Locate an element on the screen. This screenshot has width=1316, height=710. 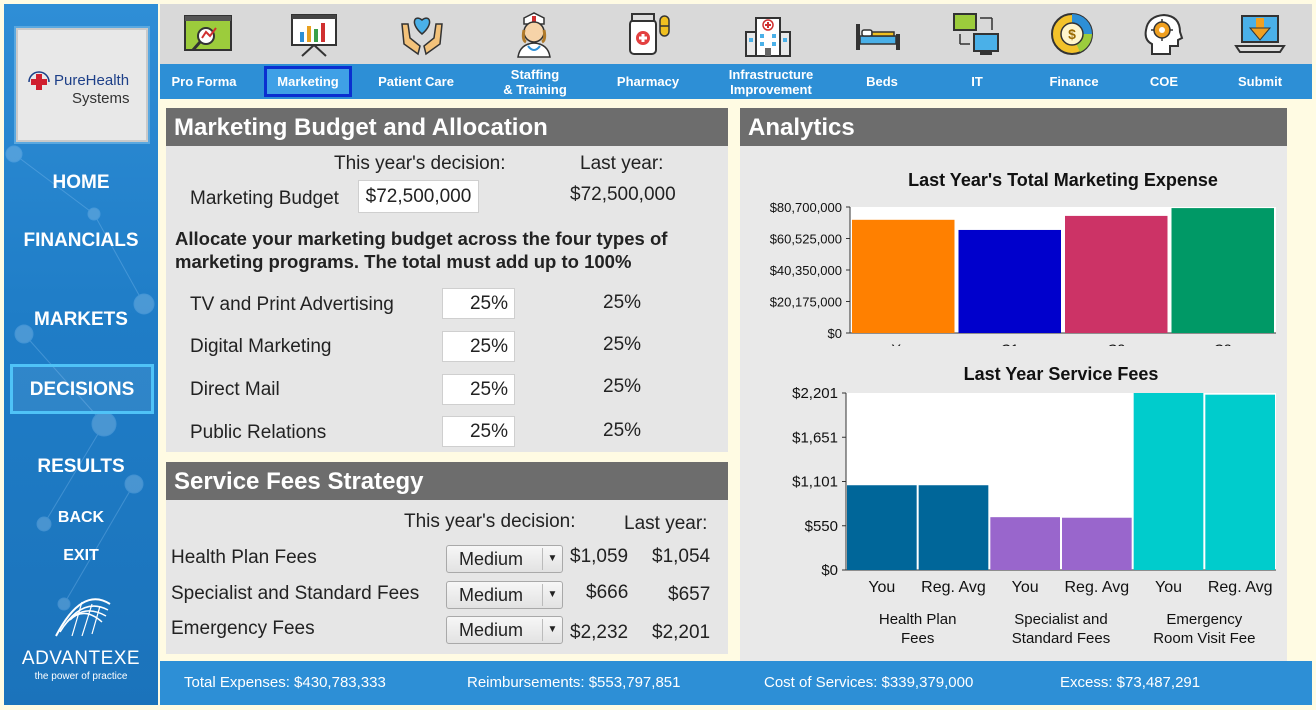
fee-this-year-emergency: $2,232 is located at coordinates (599, 632).